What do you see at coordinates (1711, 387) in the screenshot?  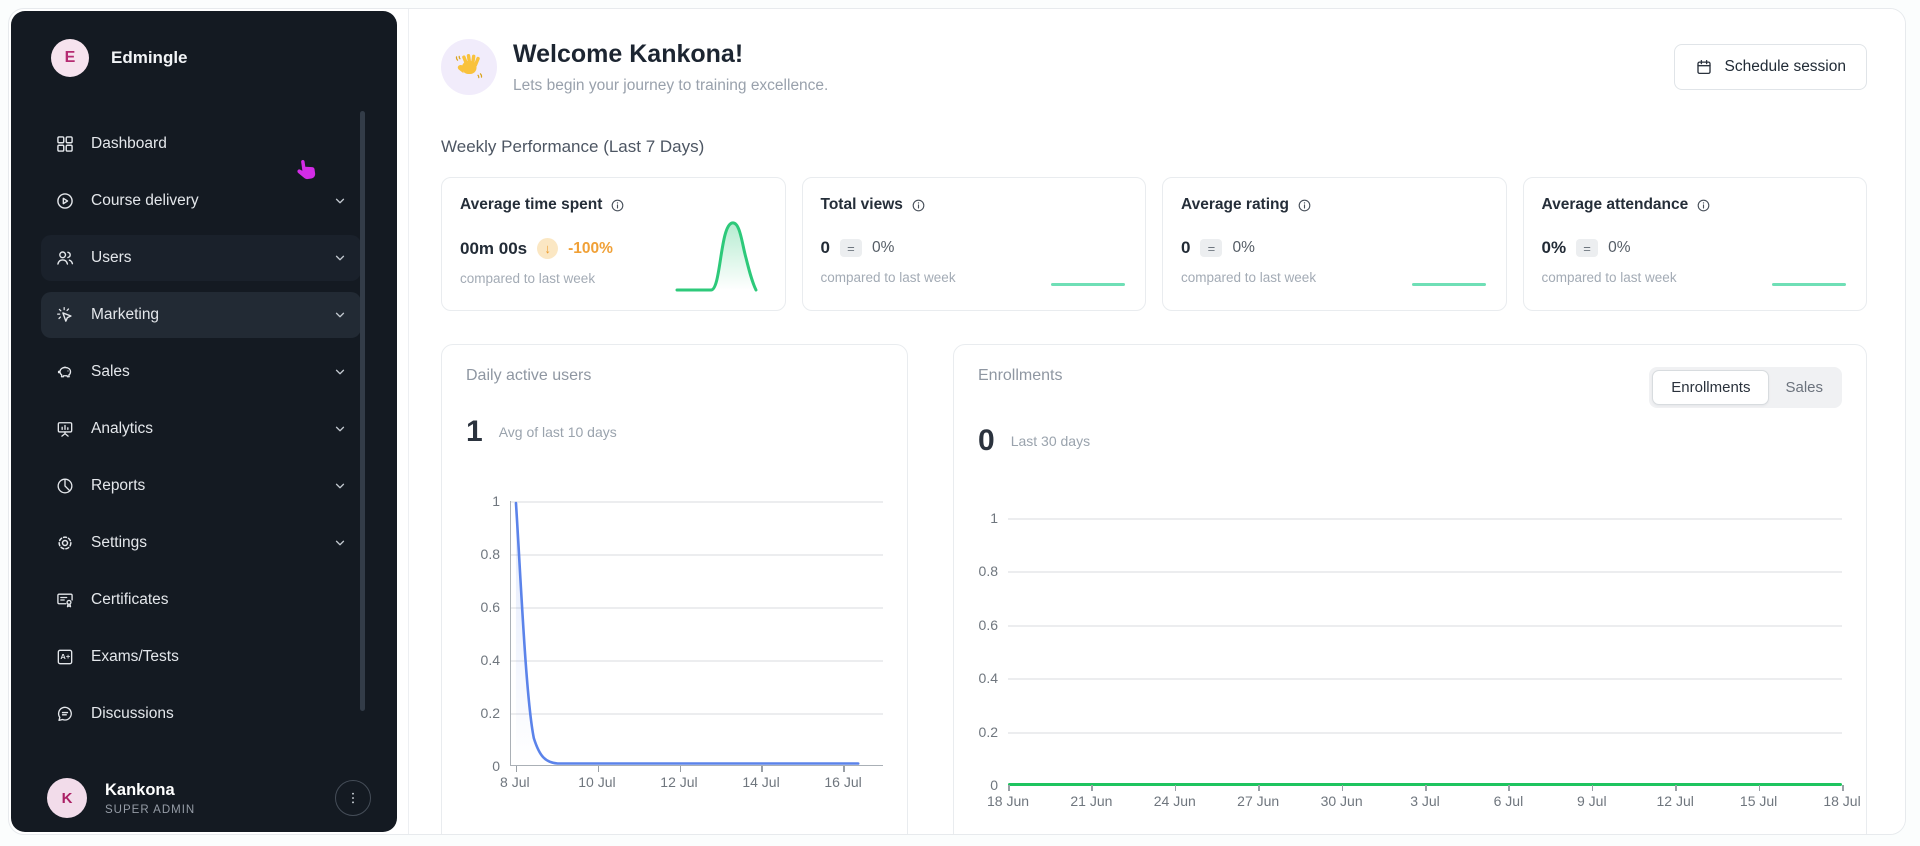 I see `tab-enrollments: Enrollments` at bounding box center [1711, 387].